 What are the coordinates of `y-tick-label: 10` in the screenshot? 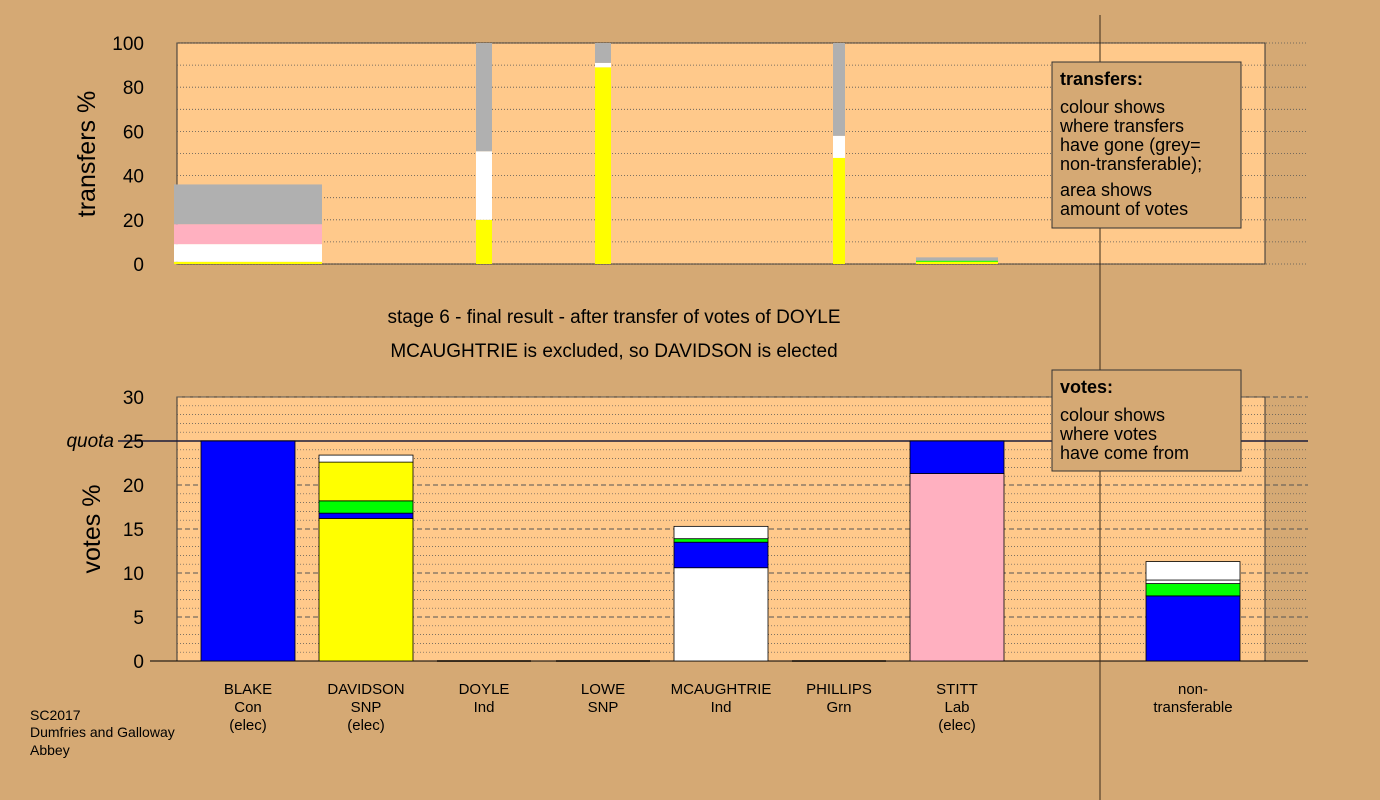 It's located at (133, 574).